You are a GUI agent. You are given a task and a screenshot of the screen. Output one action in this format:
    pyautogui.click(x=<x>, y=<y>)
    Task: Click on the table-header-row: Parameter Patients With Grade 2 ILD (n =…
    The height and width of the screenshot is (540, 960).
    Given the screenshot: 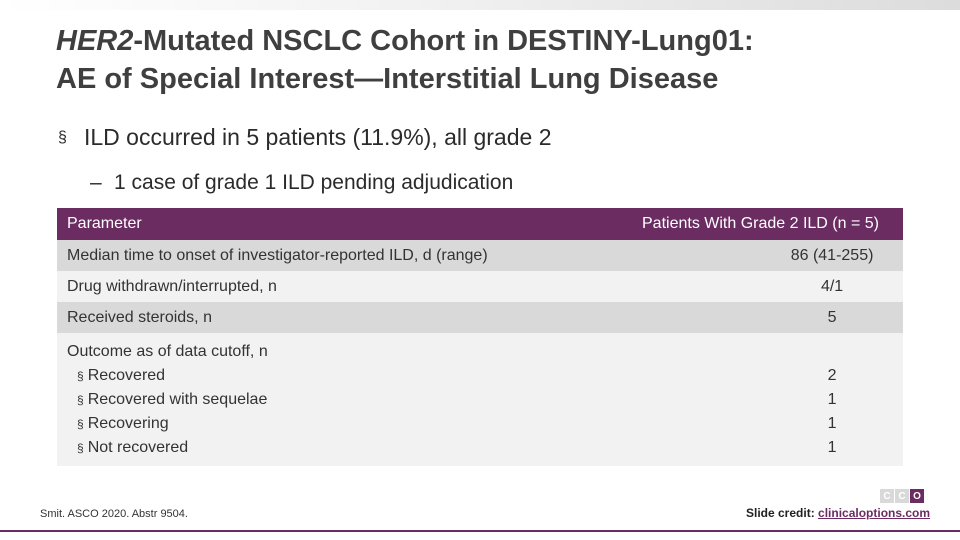 What is the action you would take?
    pyautogui.click(x=480, y=224)
    